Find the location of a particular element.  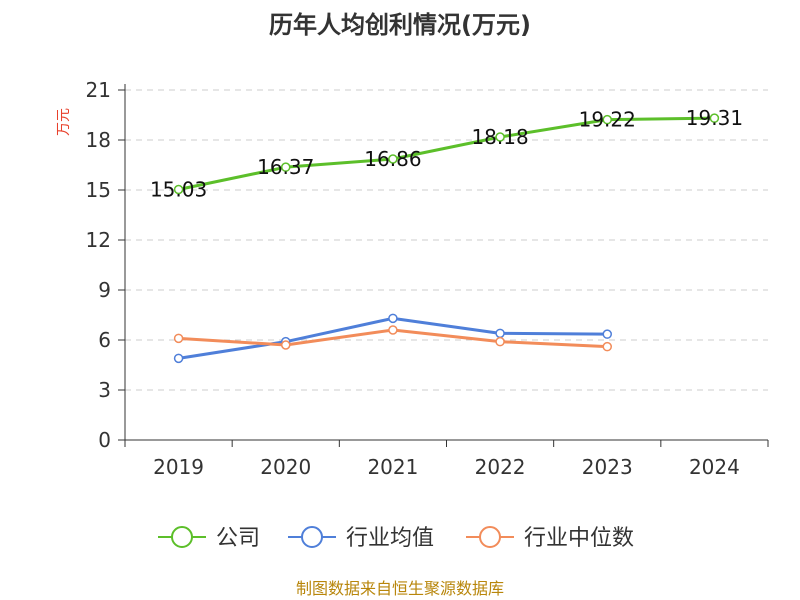

data-label: 15.03 is located at coordinates (178, 190).